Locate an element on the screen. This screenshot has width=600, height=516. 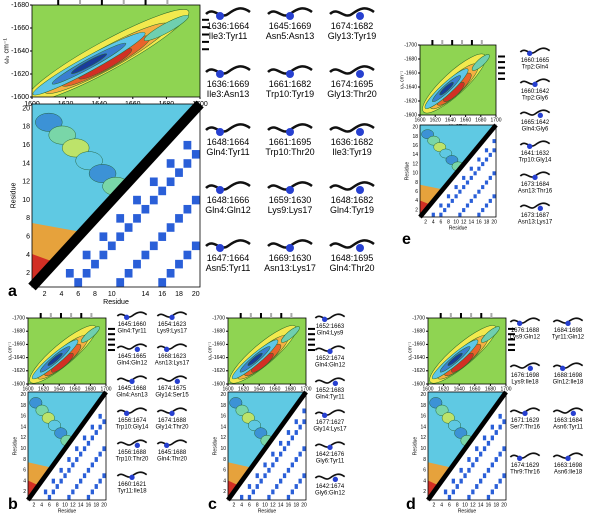
pair-frequency: 1661:1695 is located at coordinates (290, 142).